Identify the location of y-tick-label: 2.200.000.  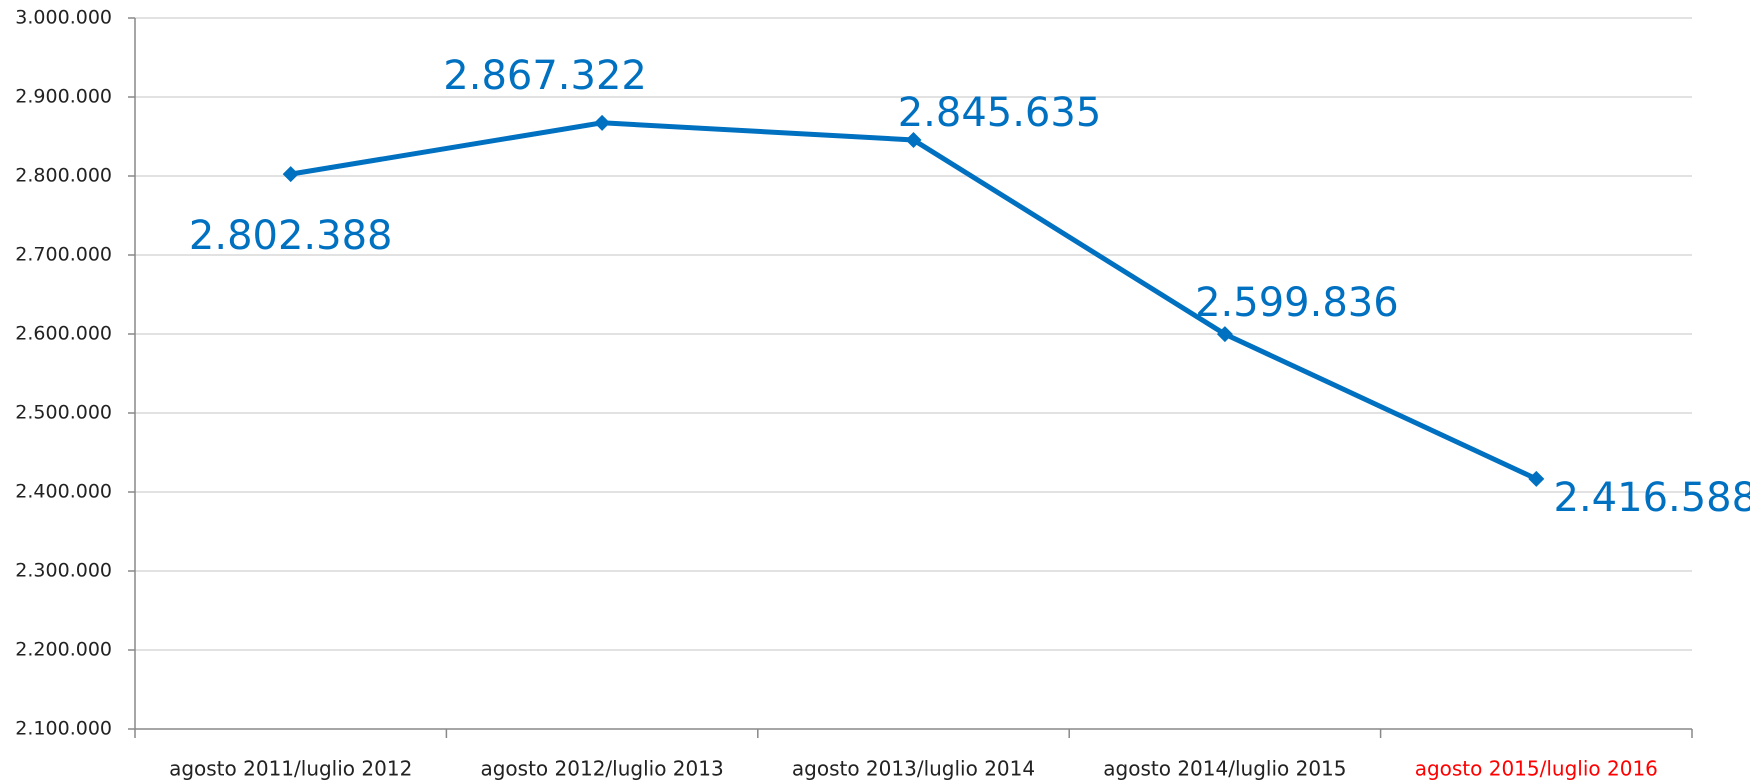
(63, 650).